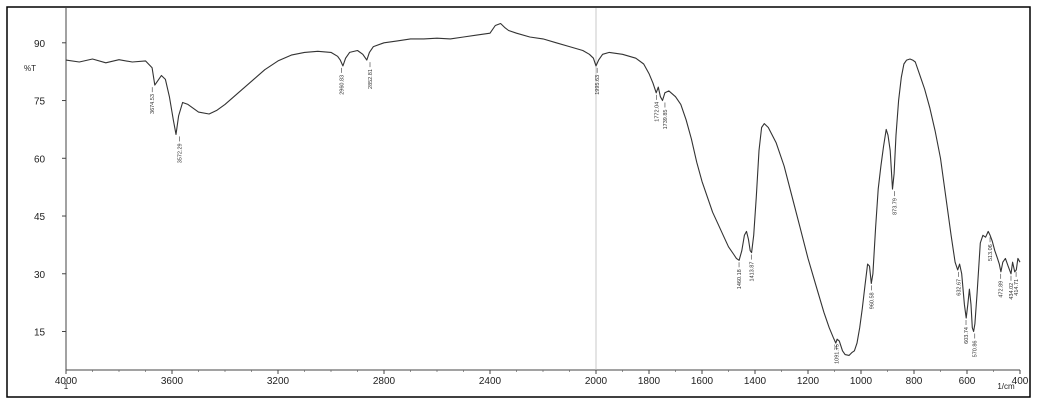  Describe the element at coordinates (278, 381) in the screenshot. I see `x-tick-label: 3200` at that location.